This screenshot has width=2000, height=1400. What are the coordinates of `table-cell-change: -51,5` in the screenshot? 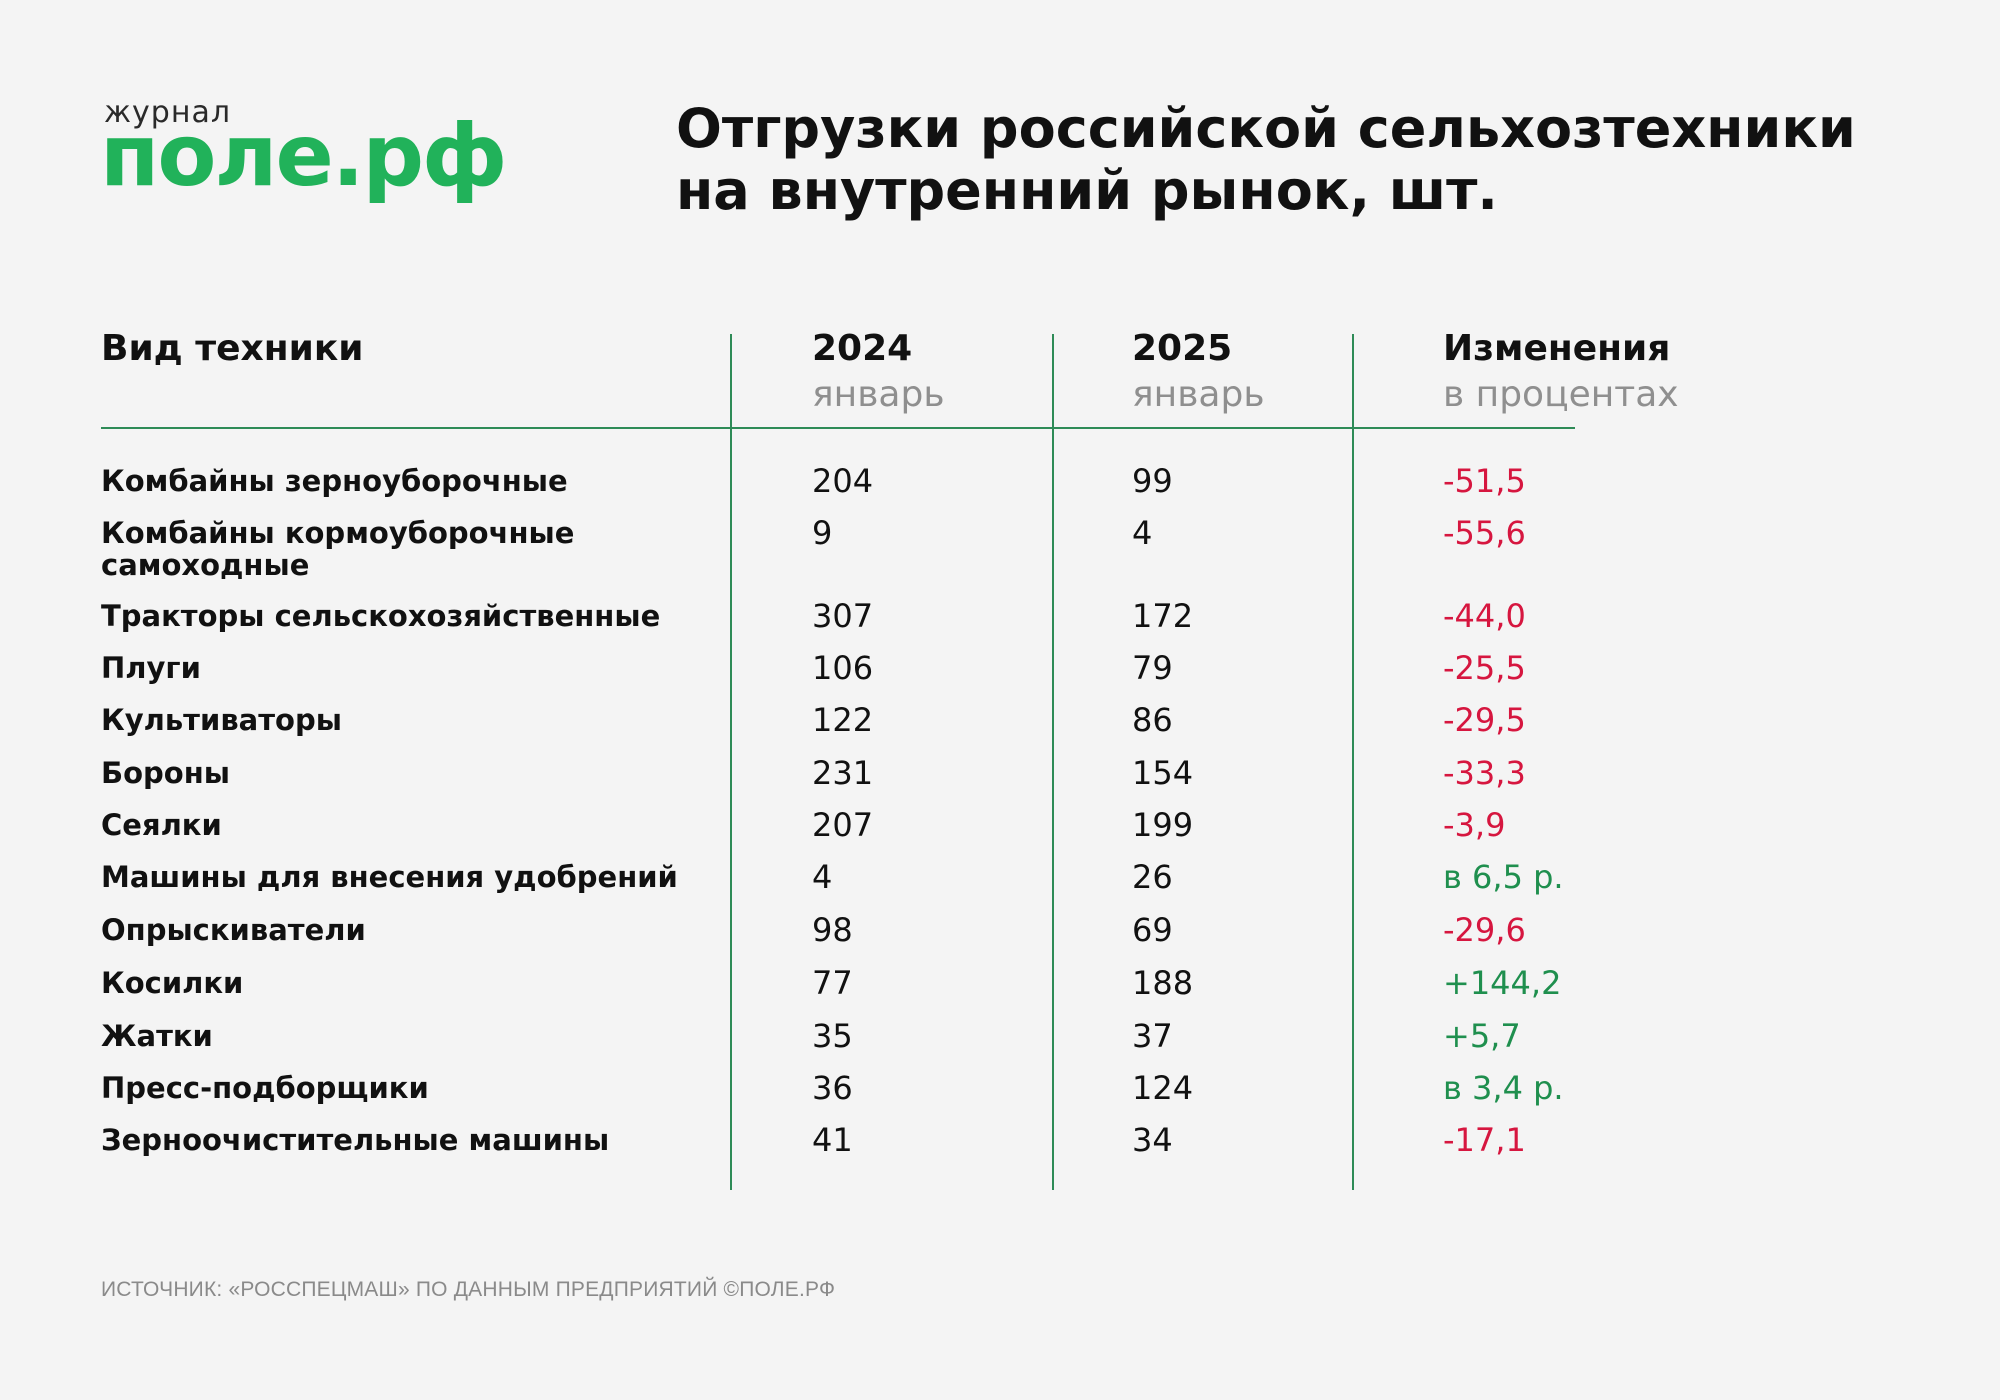 It's located at (1484, 481).